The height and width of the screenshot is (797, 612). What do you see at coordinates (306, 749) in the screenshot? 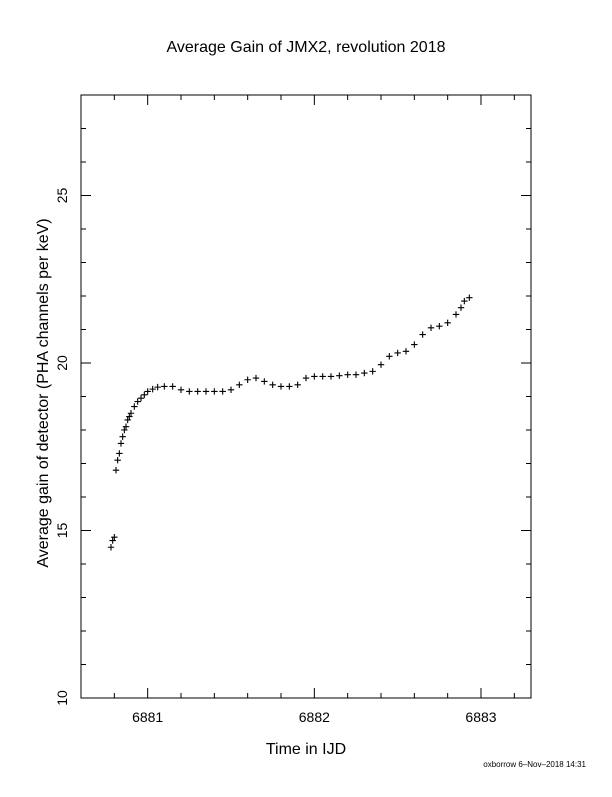
I see `x-axis-label: Time in IJD` at bounding box center [306, 749].